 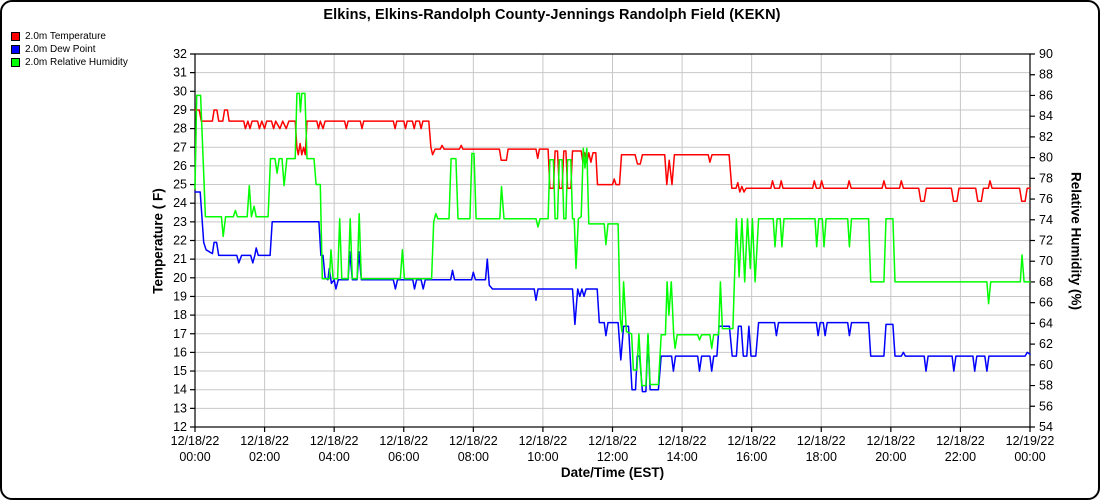 What do you see at coordinates (180, 166) in the screenshot?
I see `svg-text: 26` at bounding box center [180, 166].